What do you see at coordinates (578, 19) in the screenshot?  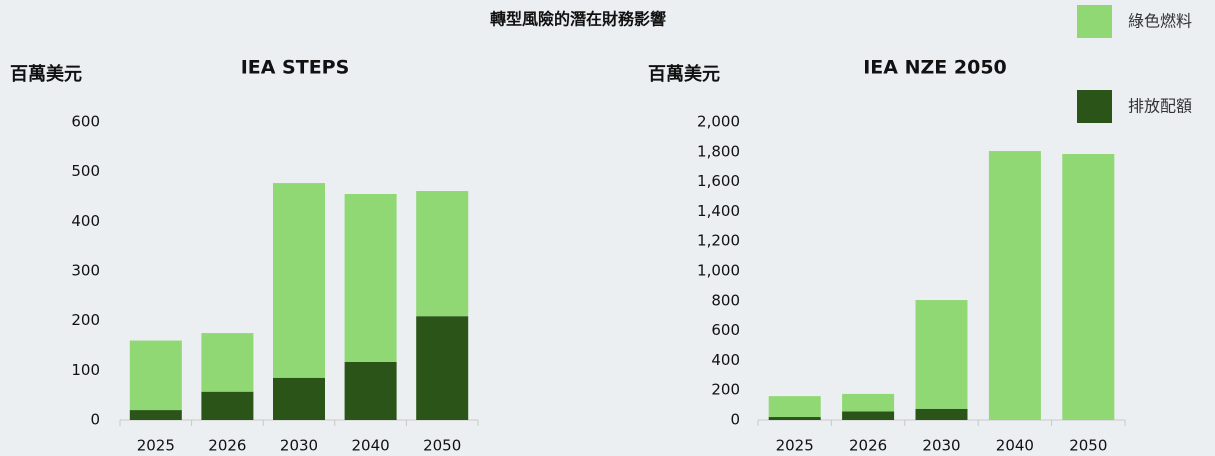 I see `chart-title: 轉型風險的潛在財務影響` at bounding box center [578, 19].